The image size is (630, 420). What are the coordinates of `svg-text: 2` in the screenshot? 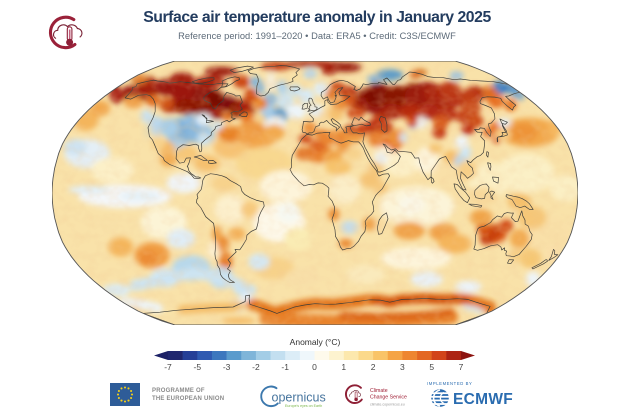 It's located at (373, 367).